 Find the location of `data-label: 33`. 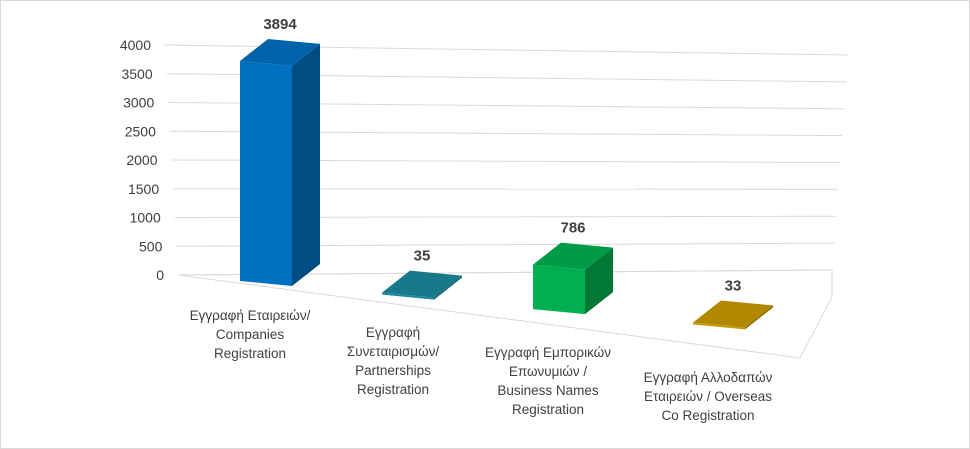

data-label: 33 is located at coordinates (733, 285).